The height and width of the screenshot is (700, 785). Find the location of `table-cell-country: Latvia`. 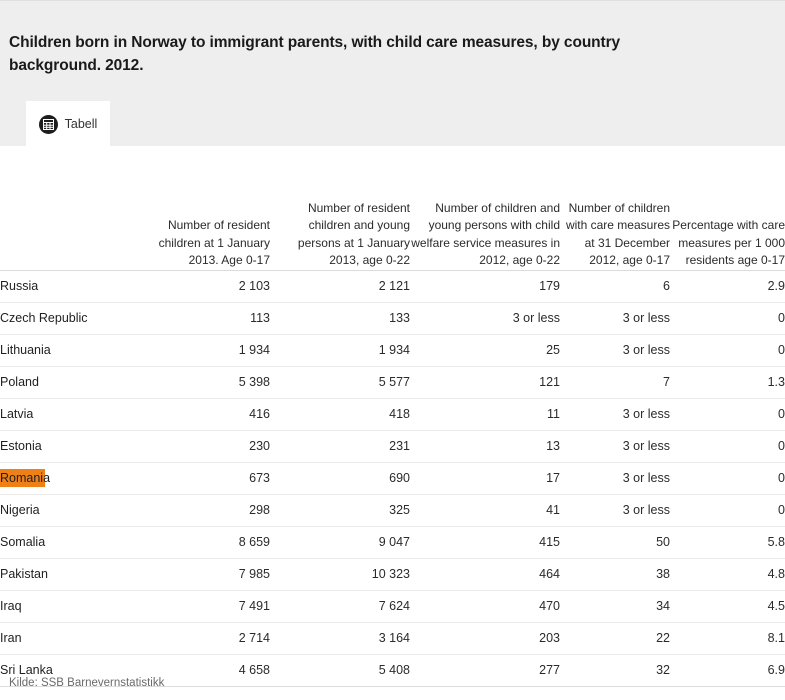

table-cell-country: Latvia is located at coordinates (70, 414).